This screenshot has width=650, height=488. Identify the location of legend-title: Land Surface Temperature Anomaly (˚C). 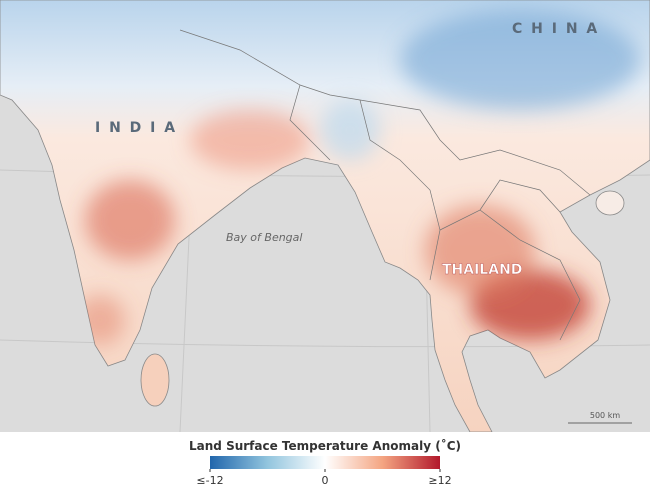
(325, 445).